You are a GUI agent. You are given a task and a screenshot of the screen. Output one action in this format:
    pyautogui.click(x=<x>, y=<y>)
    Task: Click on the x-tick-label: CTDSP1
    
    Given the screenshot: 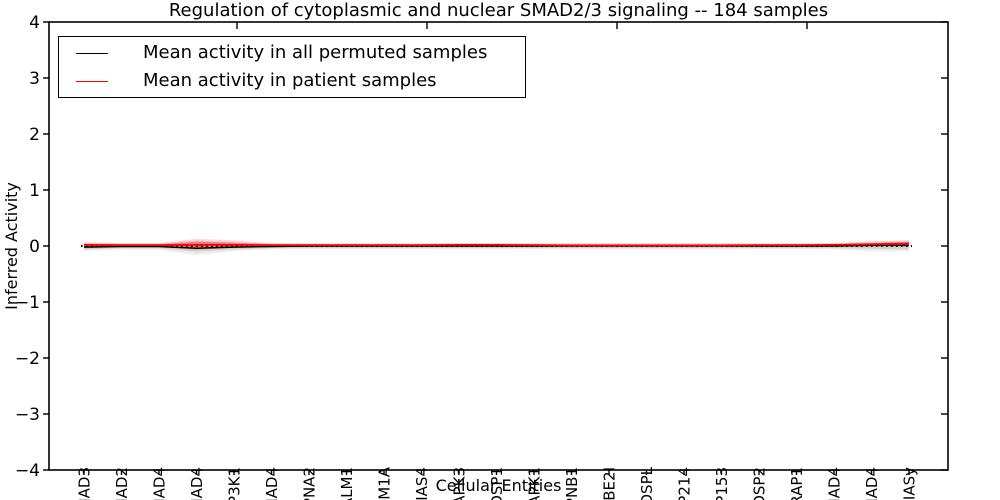 What is the action you would take?
    pyautogui.click(x=497, y=483)
    